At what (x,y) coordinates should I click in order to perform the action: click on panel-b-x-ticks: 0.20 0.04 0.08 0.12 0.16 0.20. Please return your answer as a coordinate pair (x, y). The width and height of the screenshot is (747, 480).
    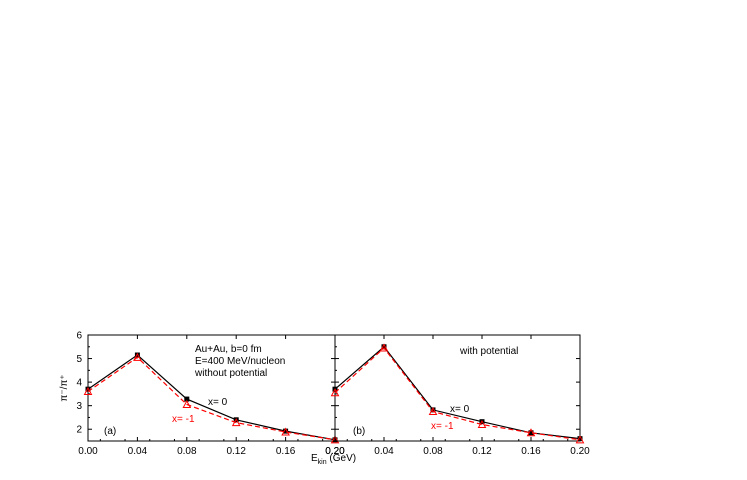
    Looking at the image, I should click on (457, 396).